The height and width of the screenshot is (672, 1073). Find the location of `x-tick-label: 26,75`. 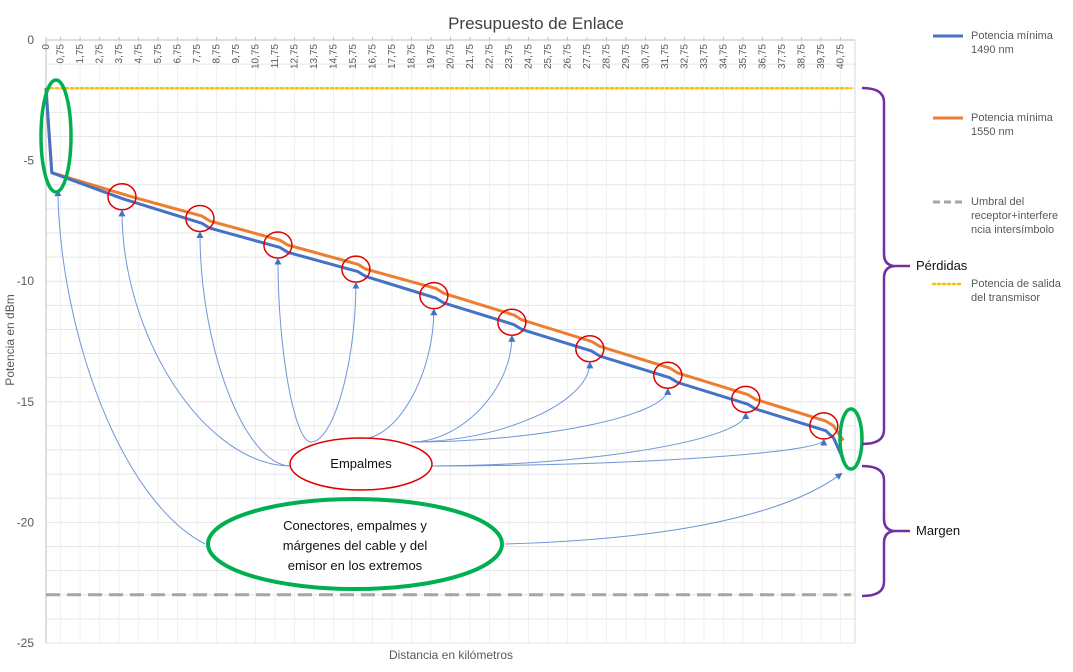

x-tick-label: 26,75 is located at coordinates (567, 56).